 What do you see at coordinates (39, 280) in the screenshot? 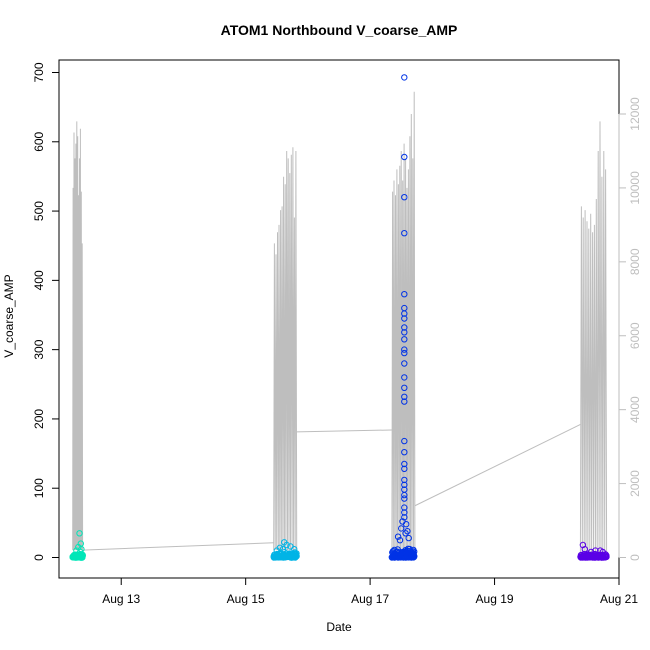
I see `y-tick-label: 400` at bounding box center [39, 280].